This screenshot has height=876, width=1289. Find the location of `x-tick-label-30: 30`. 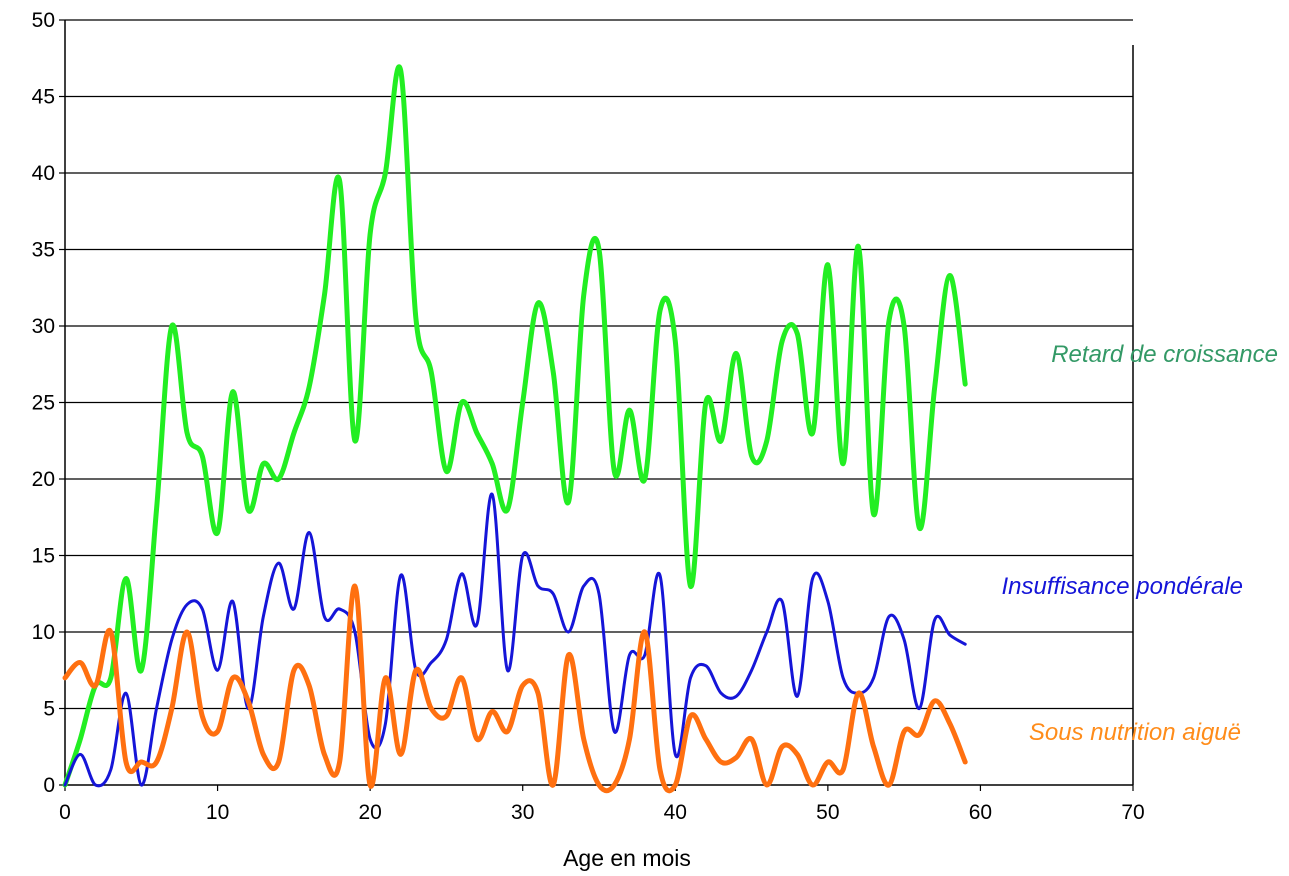

x-tick-label-30: 30 is located at coordinates (522, 812).